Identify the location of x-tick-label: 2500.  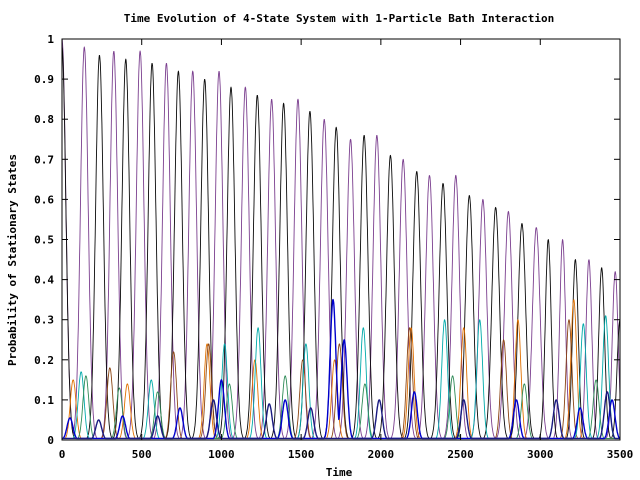
(460, 454).